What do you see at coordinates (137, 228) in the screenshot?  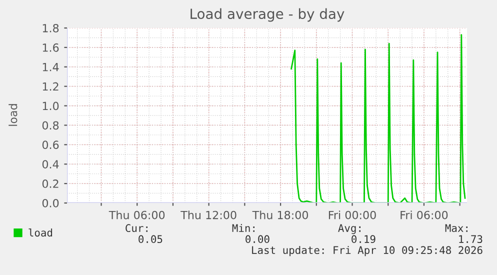 I see `text: Cur:` at bounding box center [137, 228].